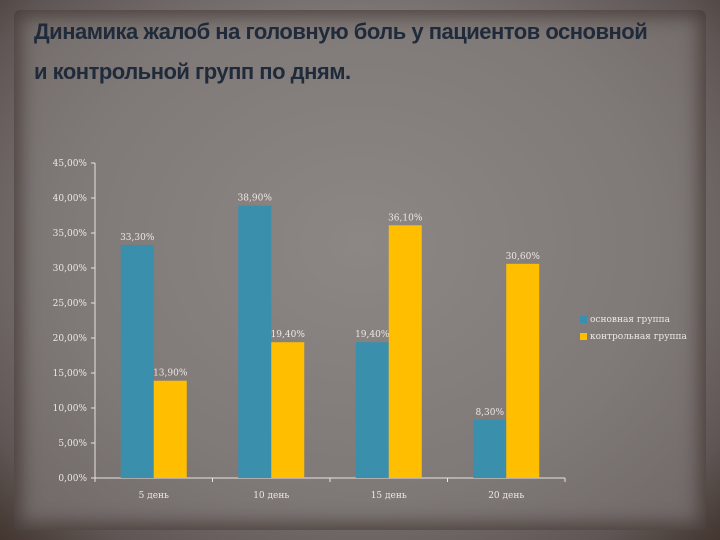 The width and height of the screenshot is (720, 540). Describe the element at coordinates (523, 257) in the screenshot. I see `data-label: 30,60%` at that location.